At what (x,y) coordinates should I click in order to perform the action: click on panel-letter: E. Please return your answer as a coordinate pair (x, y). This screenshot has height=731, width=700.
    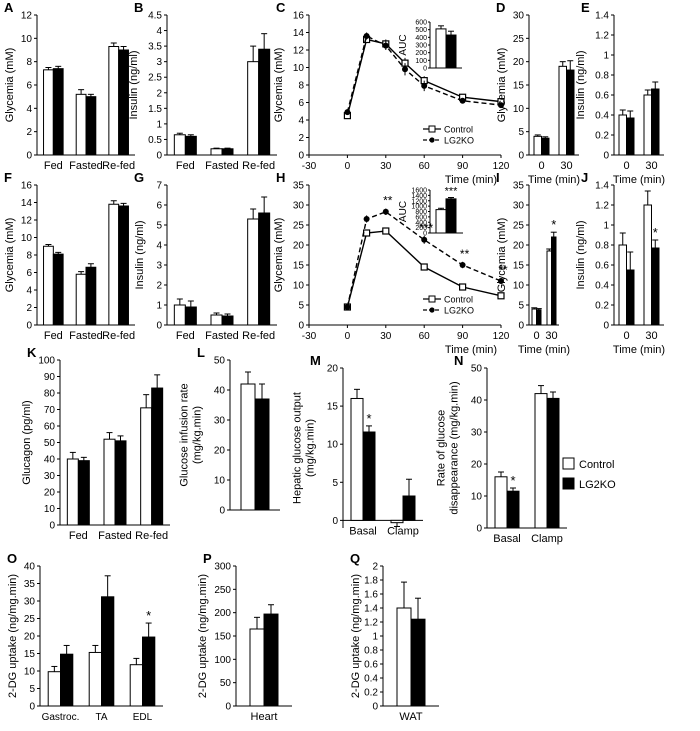
    Looking at the image, I should click on (585, 7).